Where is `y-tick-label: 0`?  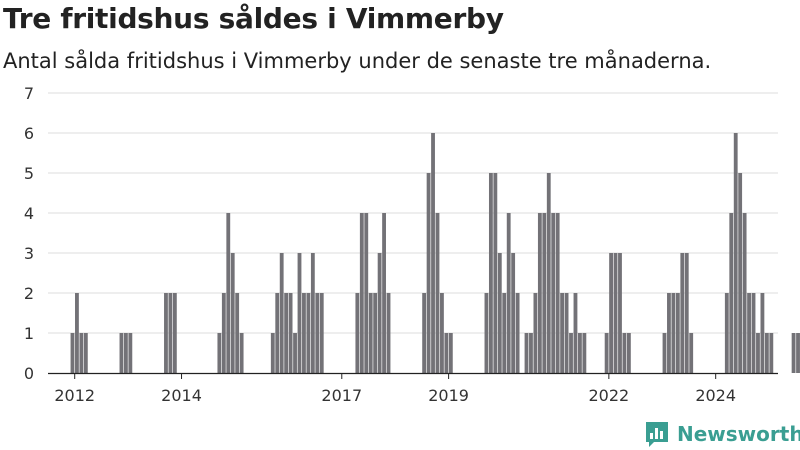
y-tick-label: 0 is located at coordinates (29, 373).